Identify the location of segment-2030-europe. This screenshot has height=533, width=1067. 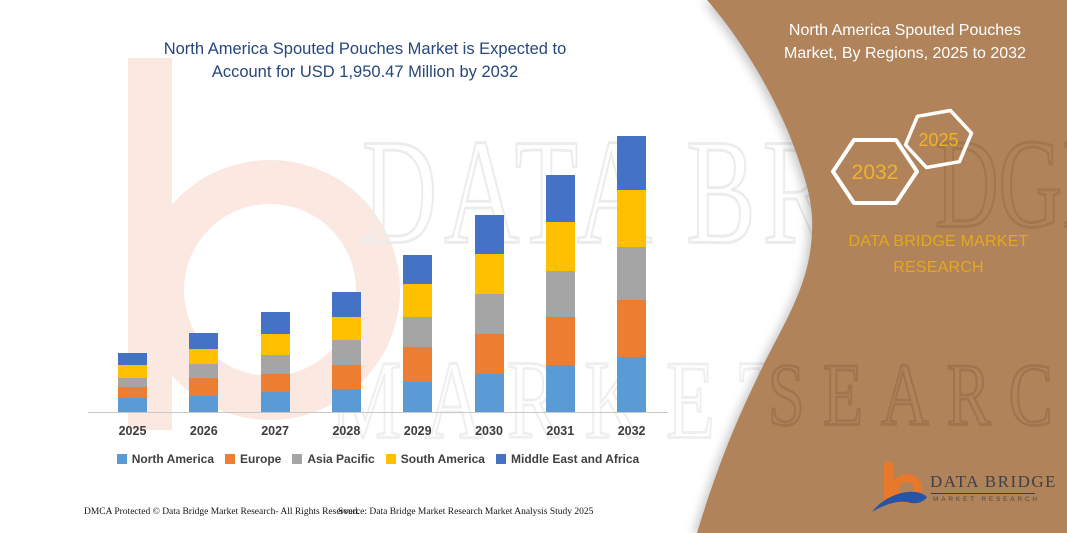
(489, 353).